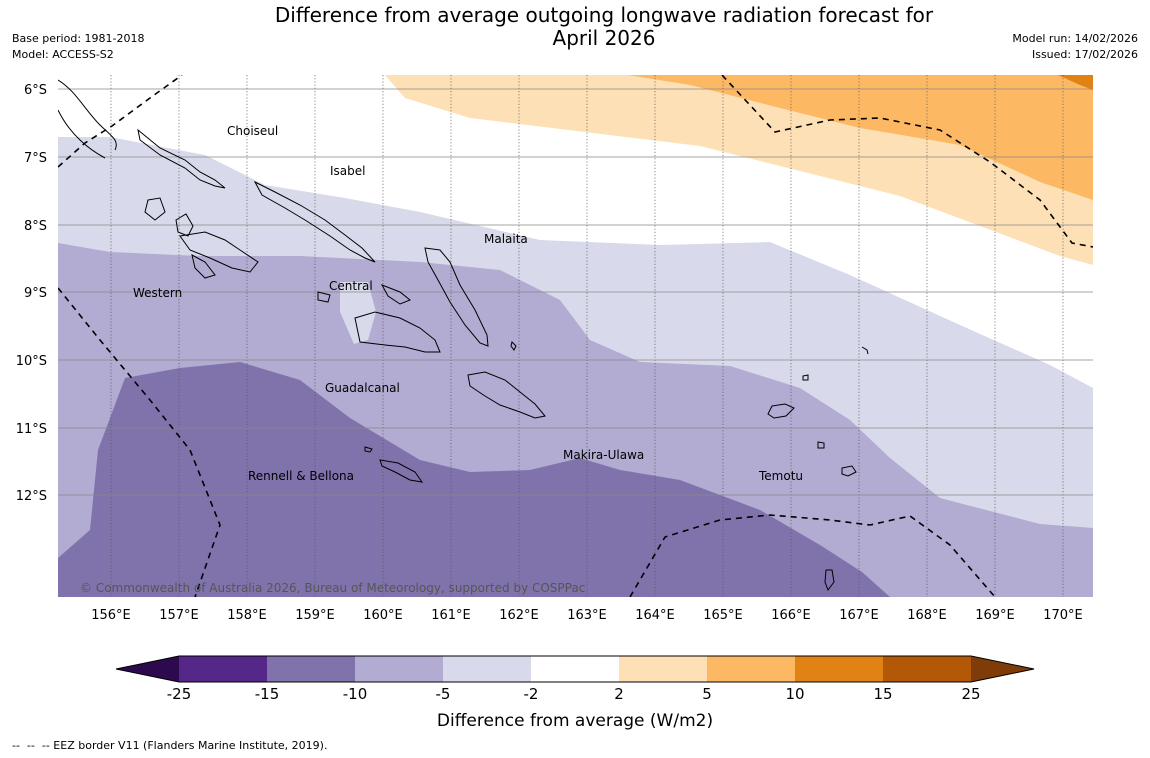 The height and width of the screenshot is (758, 1150). What do you see at coordinates (575, 721) in the screenshot?
I see `colorbar-label: Difference from average (W/m2)` at bounding box center [575, 721].